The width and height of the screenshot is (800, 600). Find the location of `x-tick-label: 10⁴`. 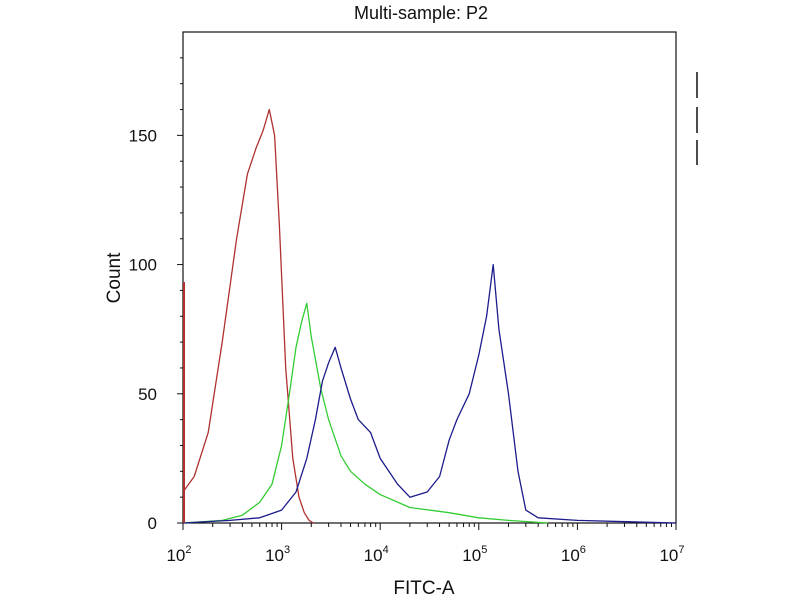

x-tick-label: 10⁴ is located at coordinates (376, 554).